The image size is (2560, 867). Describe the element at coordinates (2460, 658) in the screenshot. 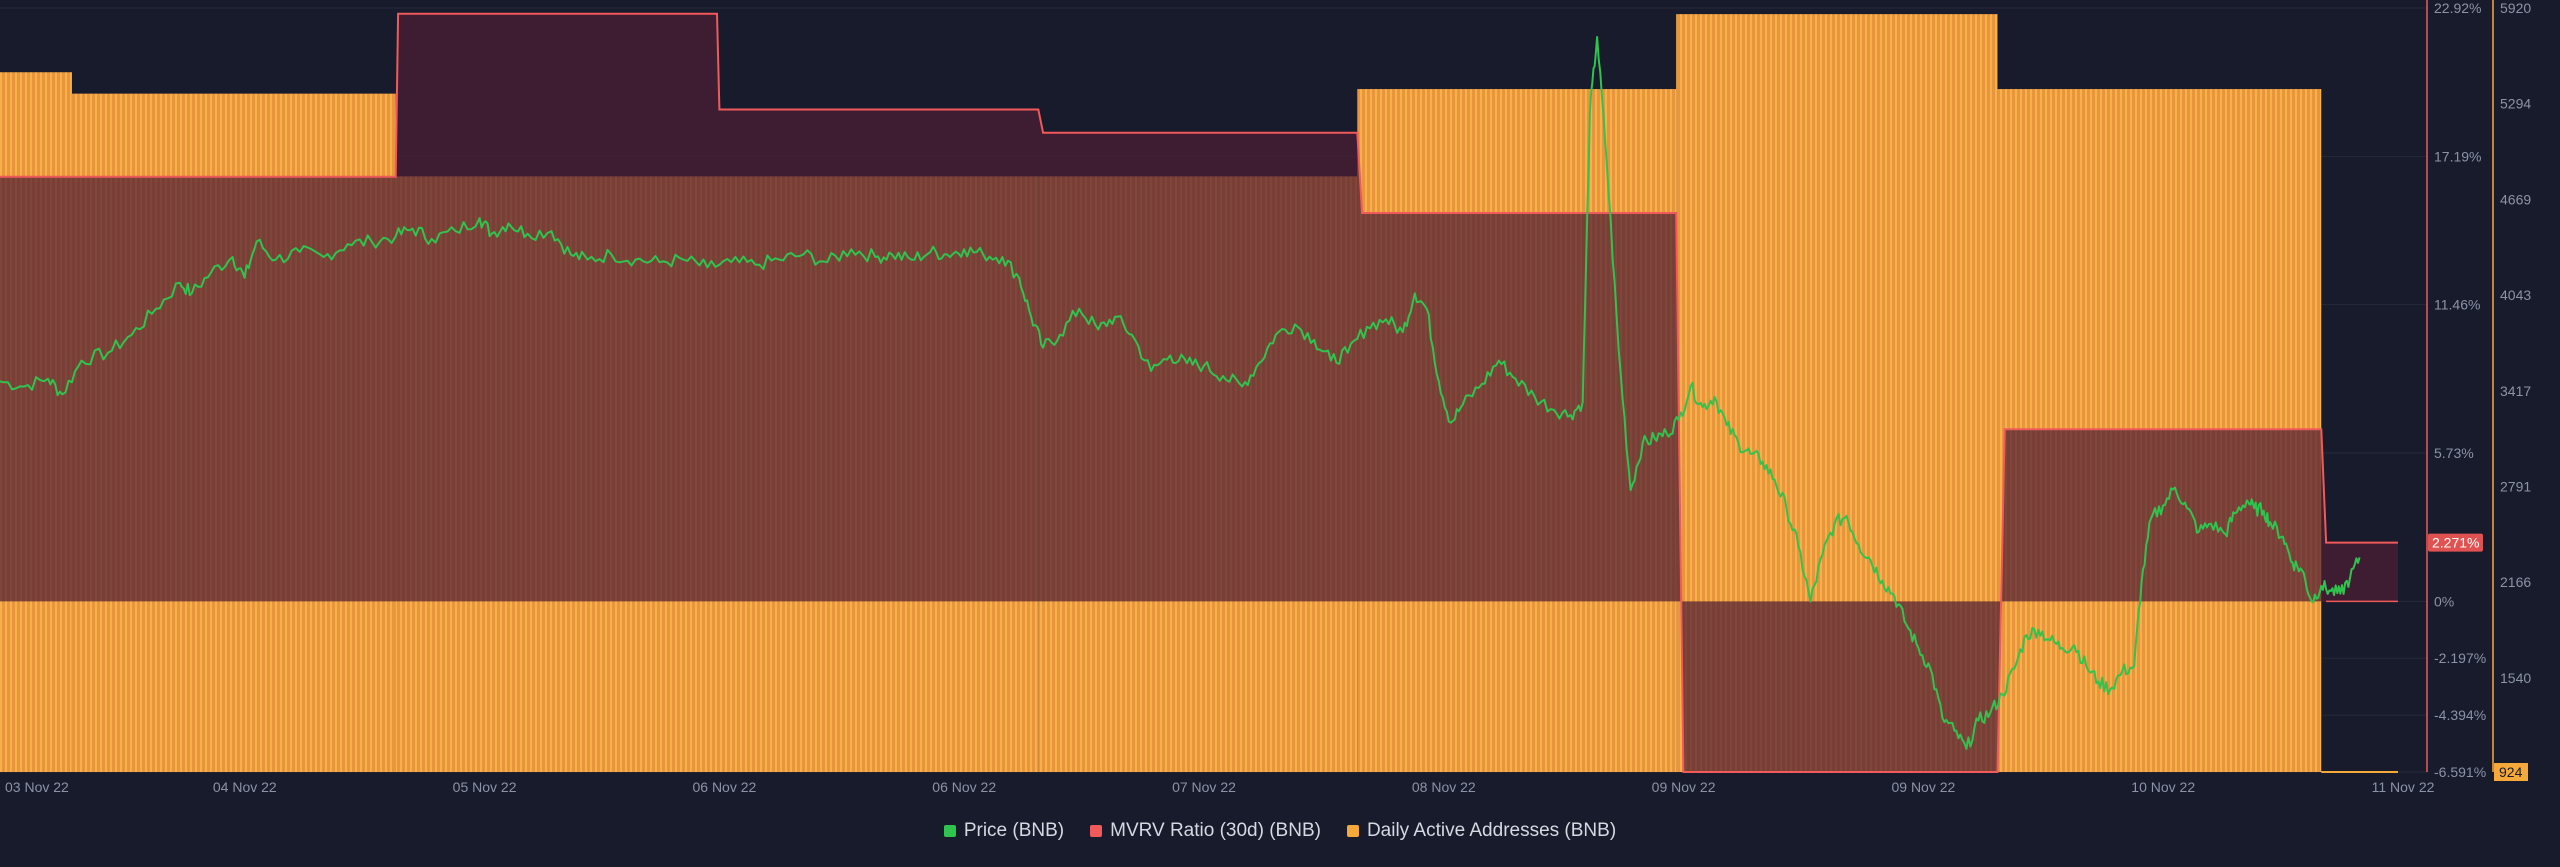

I see `mvrv-tick-label-5: -2.197%` at that location.